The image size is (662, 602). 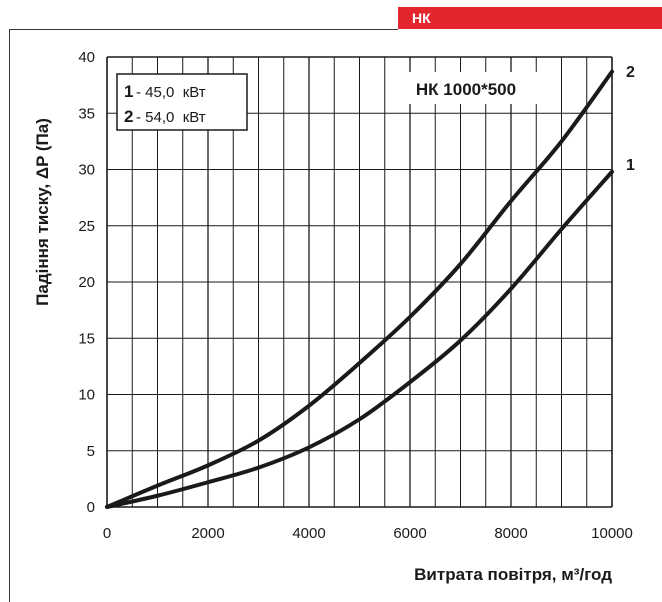 What do you see at coordinates (9, 316) in the screenshot?
I see `frame-border-left` at bounding box center [9, 316].